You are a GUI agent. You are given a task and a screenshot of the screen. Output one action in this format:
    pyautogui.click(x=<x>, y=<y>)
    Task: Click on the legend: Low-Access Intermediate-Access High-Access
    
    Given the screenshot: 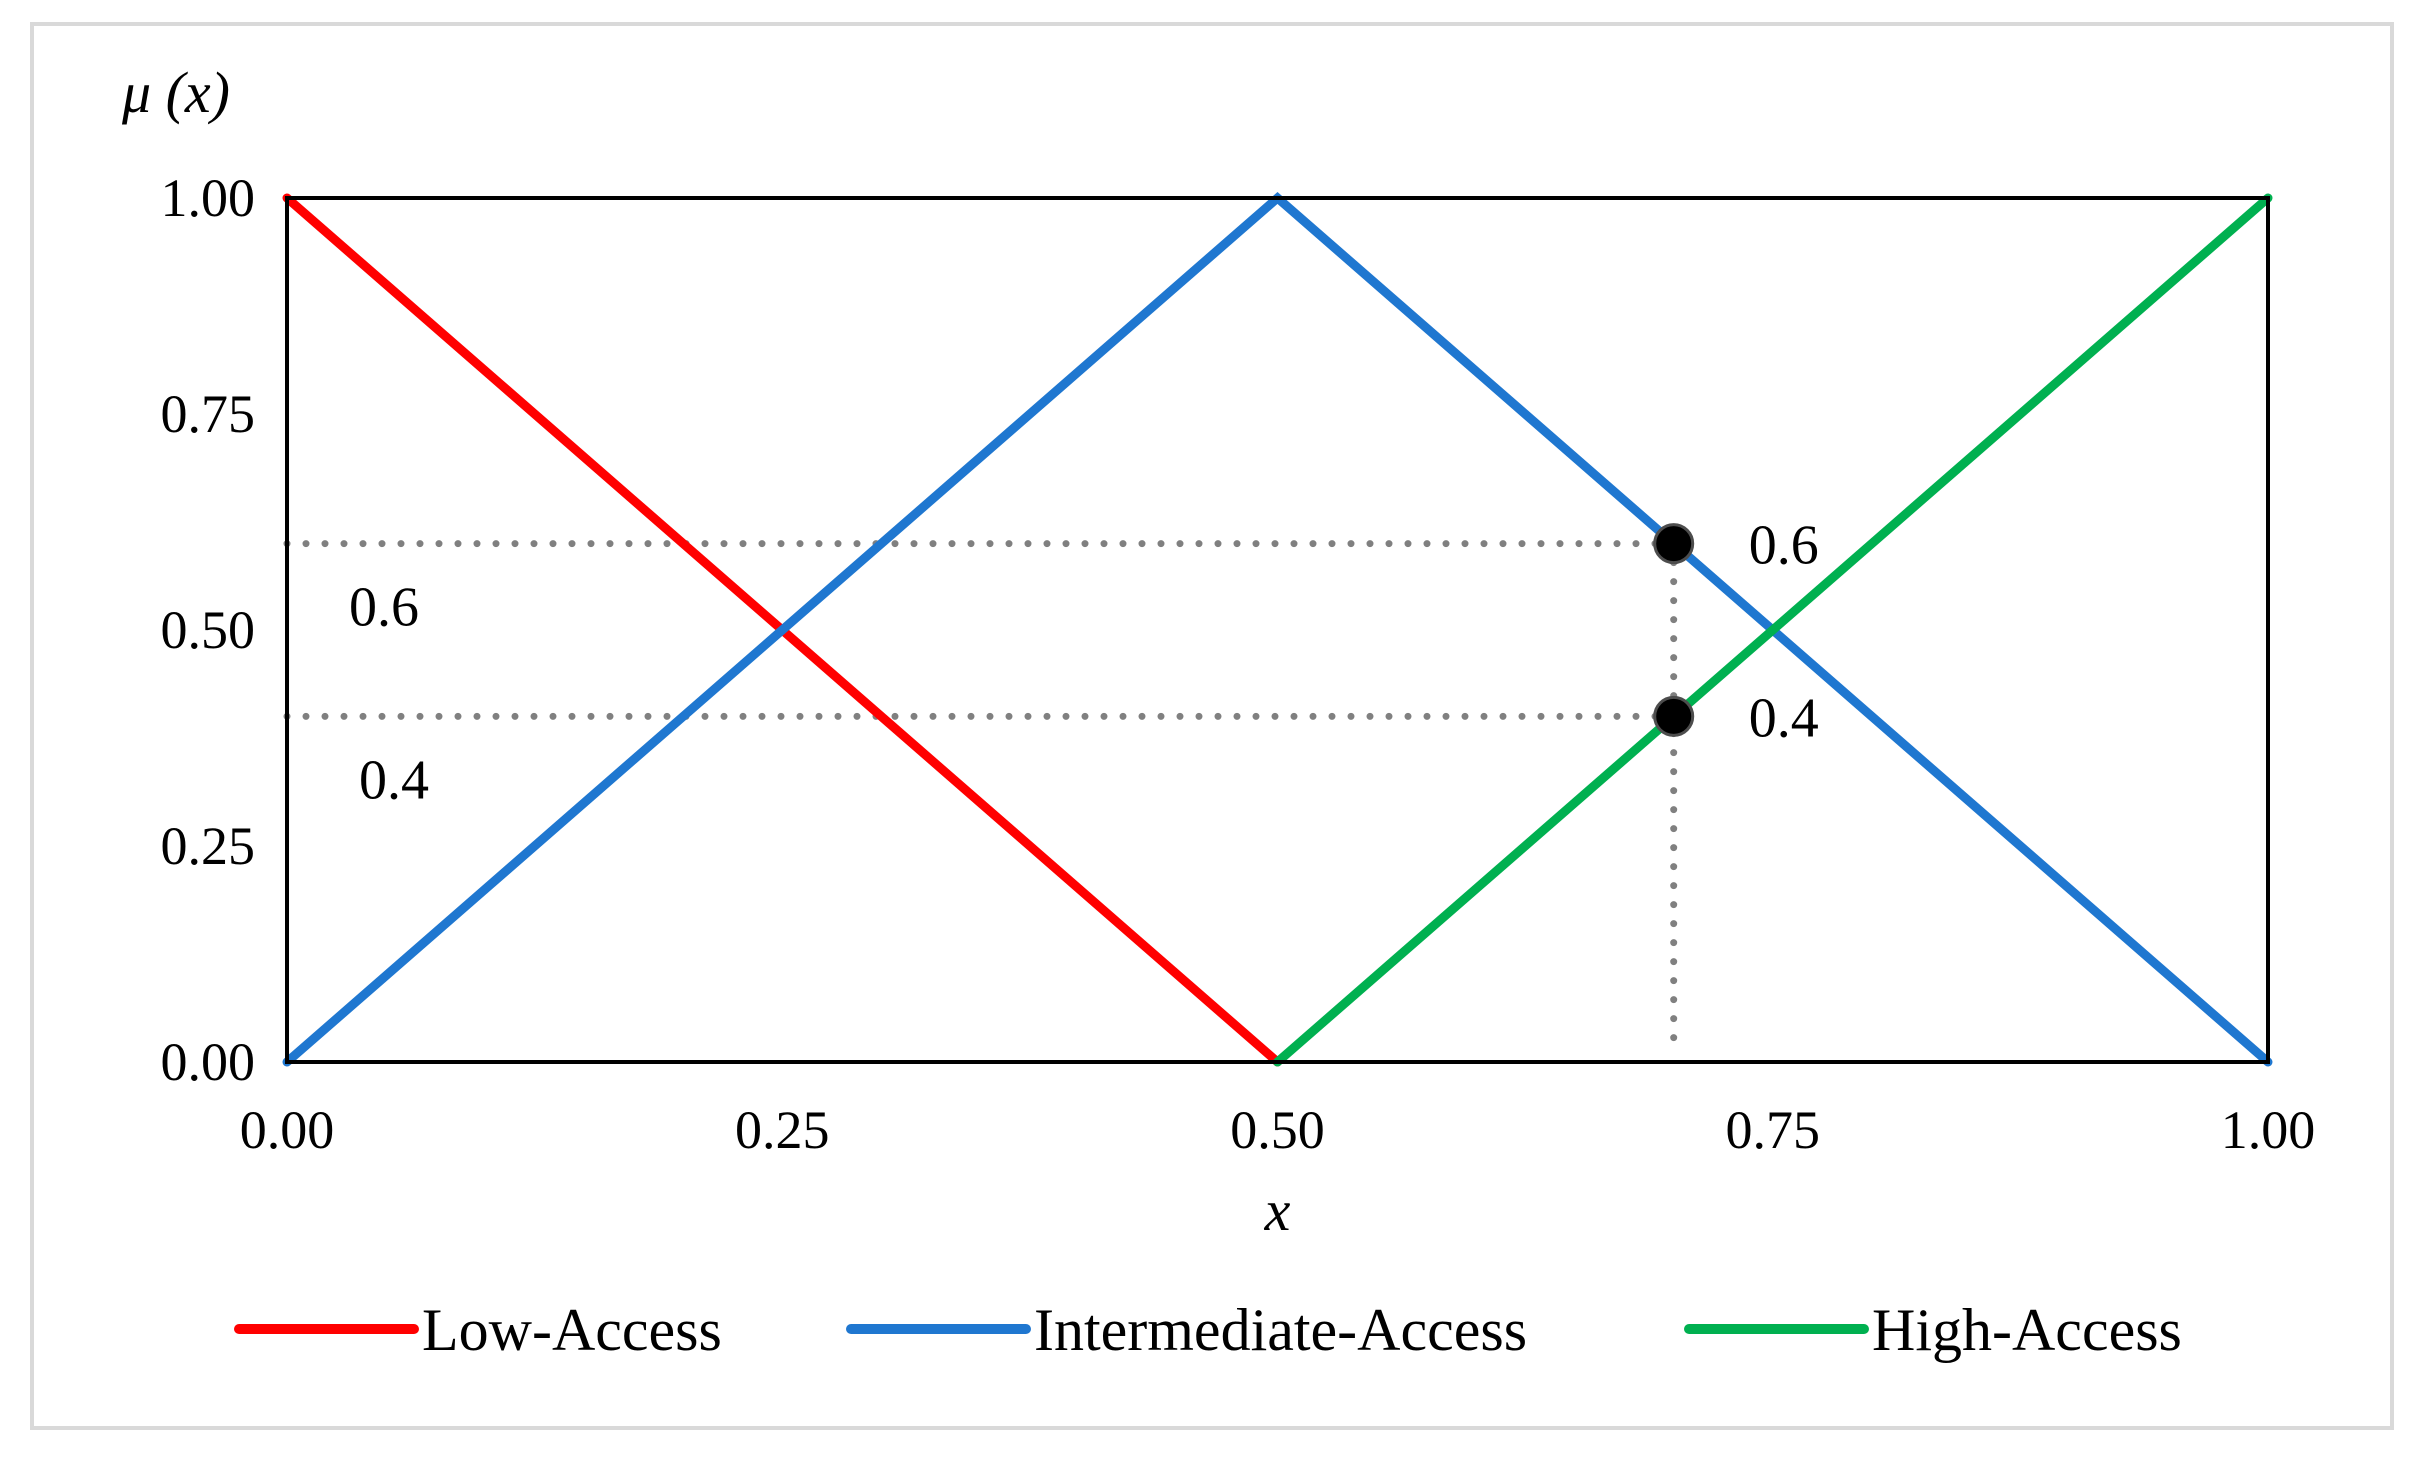 What is the action you would take?
    pyautogui.click(x=1208, y=1330)
    